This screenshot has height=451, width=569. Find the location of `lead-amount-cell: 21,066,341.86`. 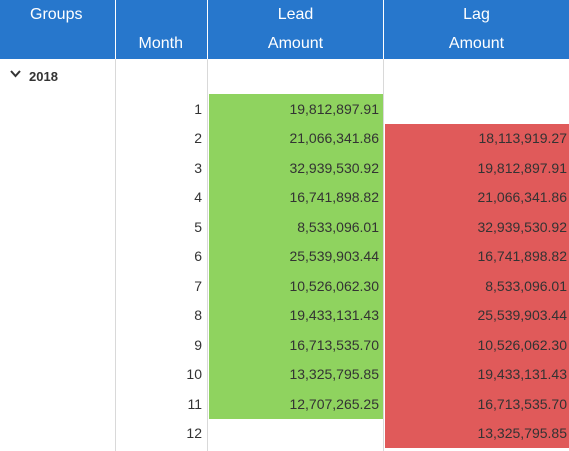

lead-amount-cell: 21,066,341.86 is located at coordinates (296, 138).